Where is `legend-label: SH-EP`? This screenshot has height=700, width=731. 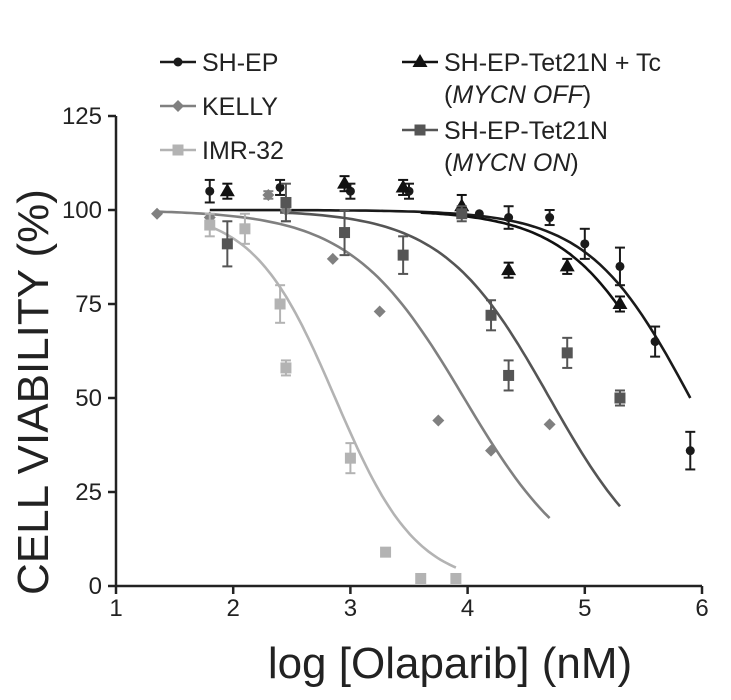 legend-label: SH-EP is located at coordinates (240, 63).